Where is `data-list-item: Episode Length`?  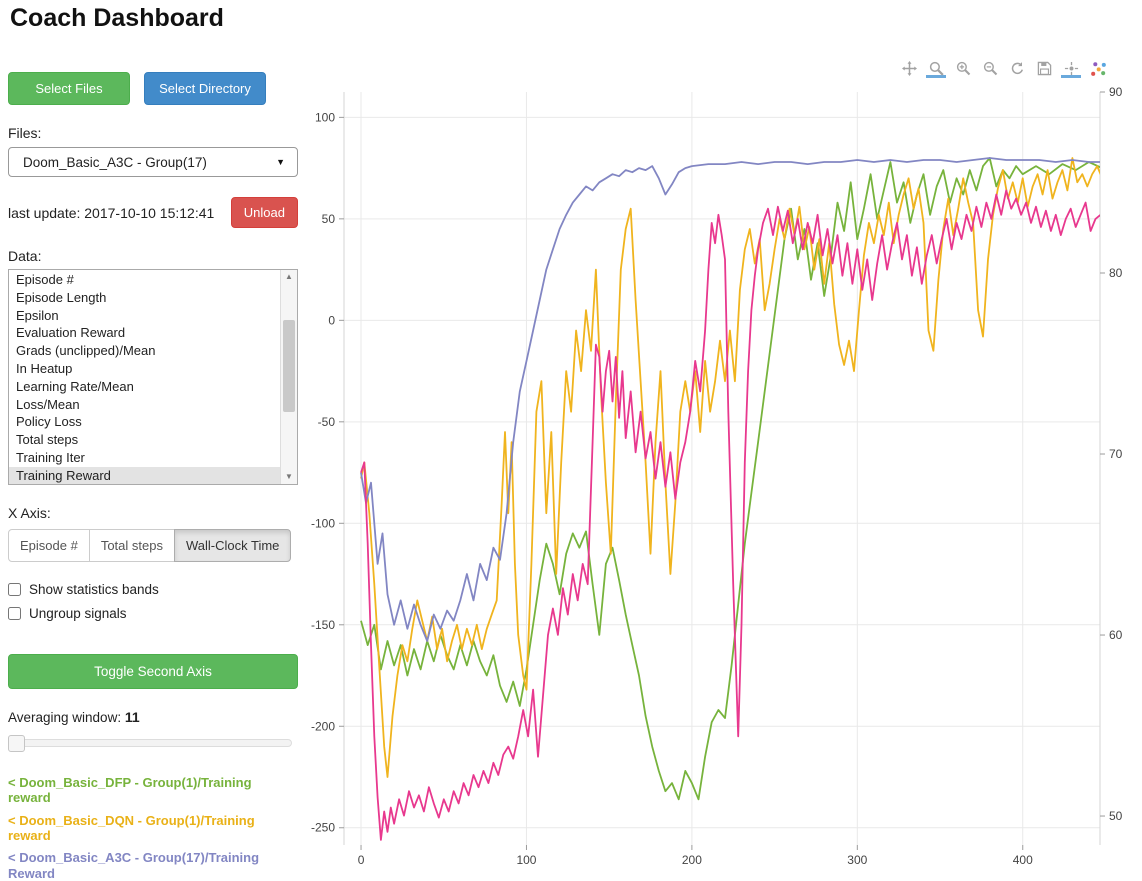 data-list-item: Episode Length is located at coordinates (61, 297).